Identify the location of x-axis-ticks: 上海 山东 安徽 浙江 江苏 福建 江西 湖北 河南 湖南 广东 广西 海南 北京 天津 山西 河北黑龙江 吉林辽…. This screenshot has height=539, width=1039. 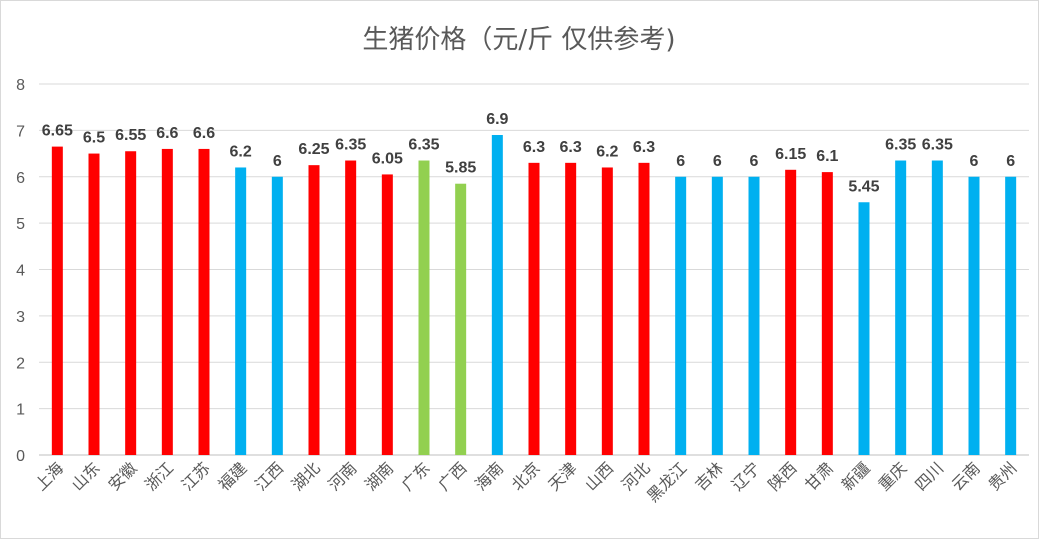
(525, 481).